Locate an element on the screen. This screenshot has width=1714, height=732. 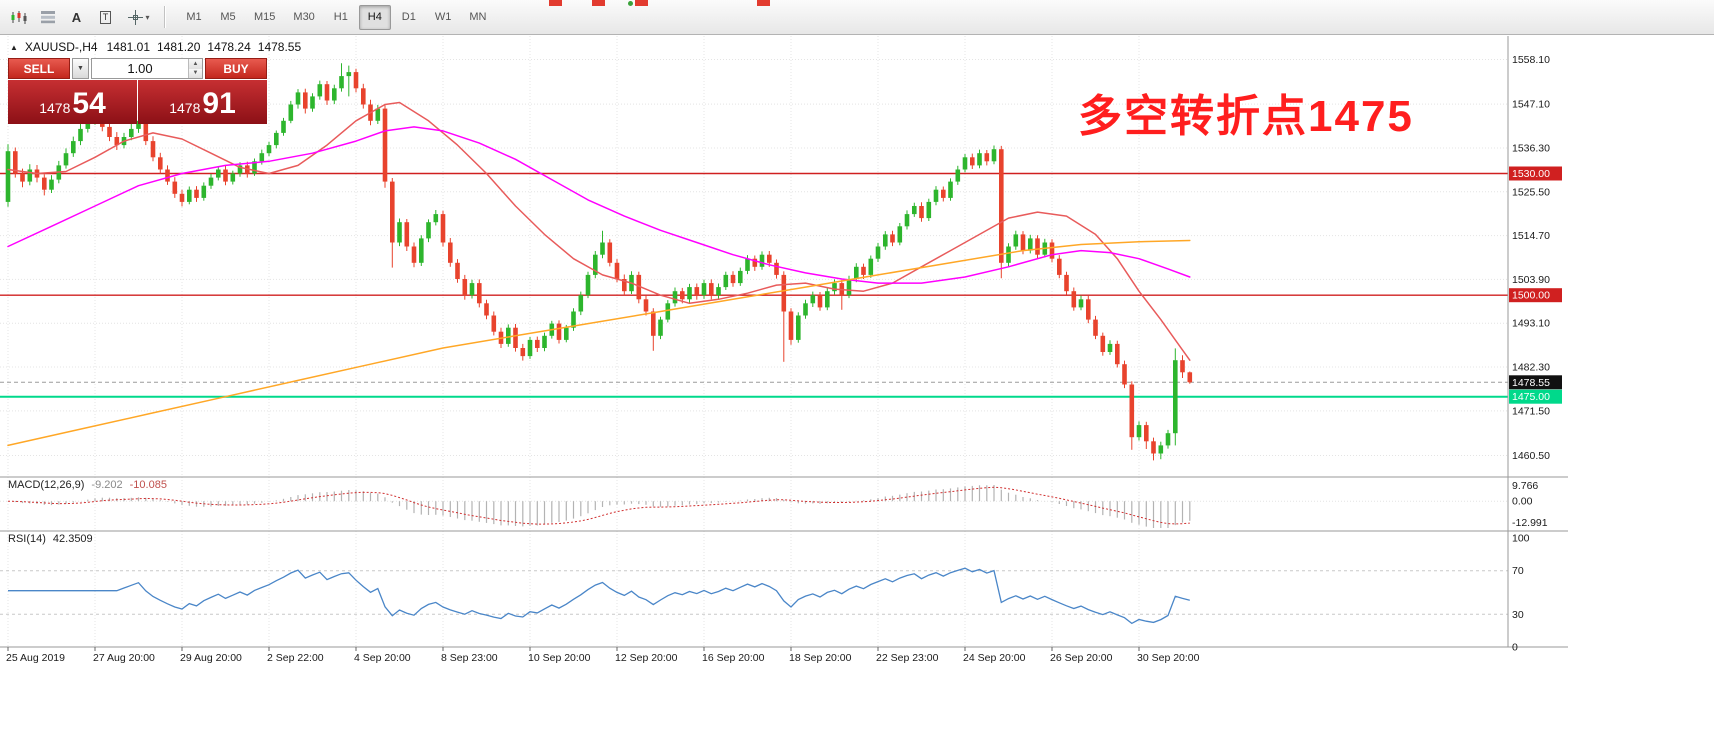
ohlc-low: 1478.24 is located at coordinates (229, 47).